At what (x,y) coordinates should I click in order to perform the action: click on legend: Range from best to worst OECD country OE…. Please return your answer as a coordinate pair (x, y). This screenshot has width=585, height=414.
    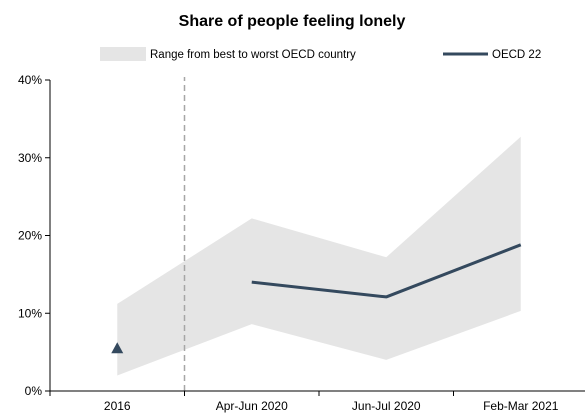
    Looking at the image, I should click on (320, 54).